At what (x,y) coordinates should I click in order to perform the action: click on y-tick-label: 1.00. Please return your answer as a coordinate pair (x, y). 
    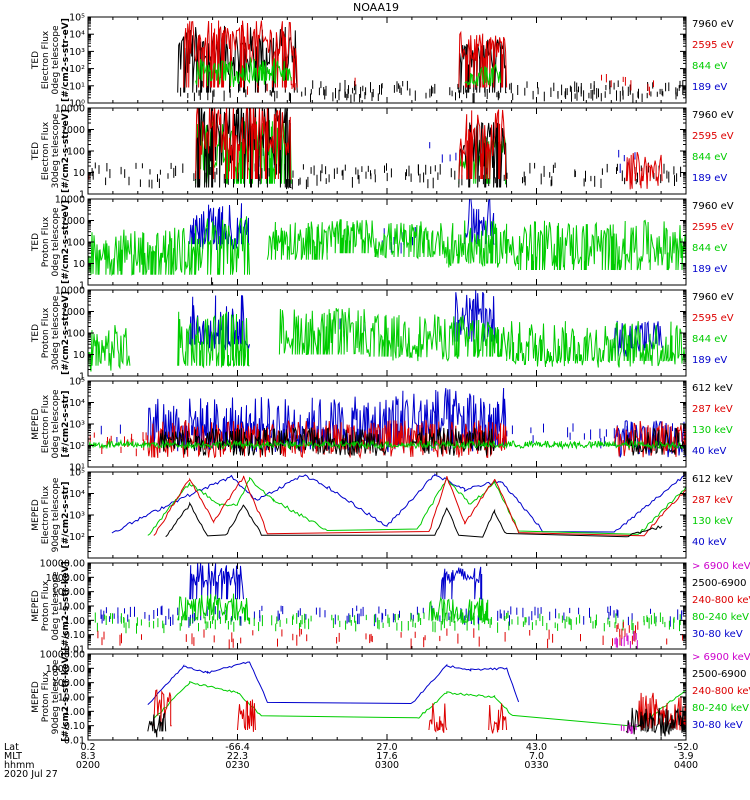
    Looking at the image, I should click on (74, 712).